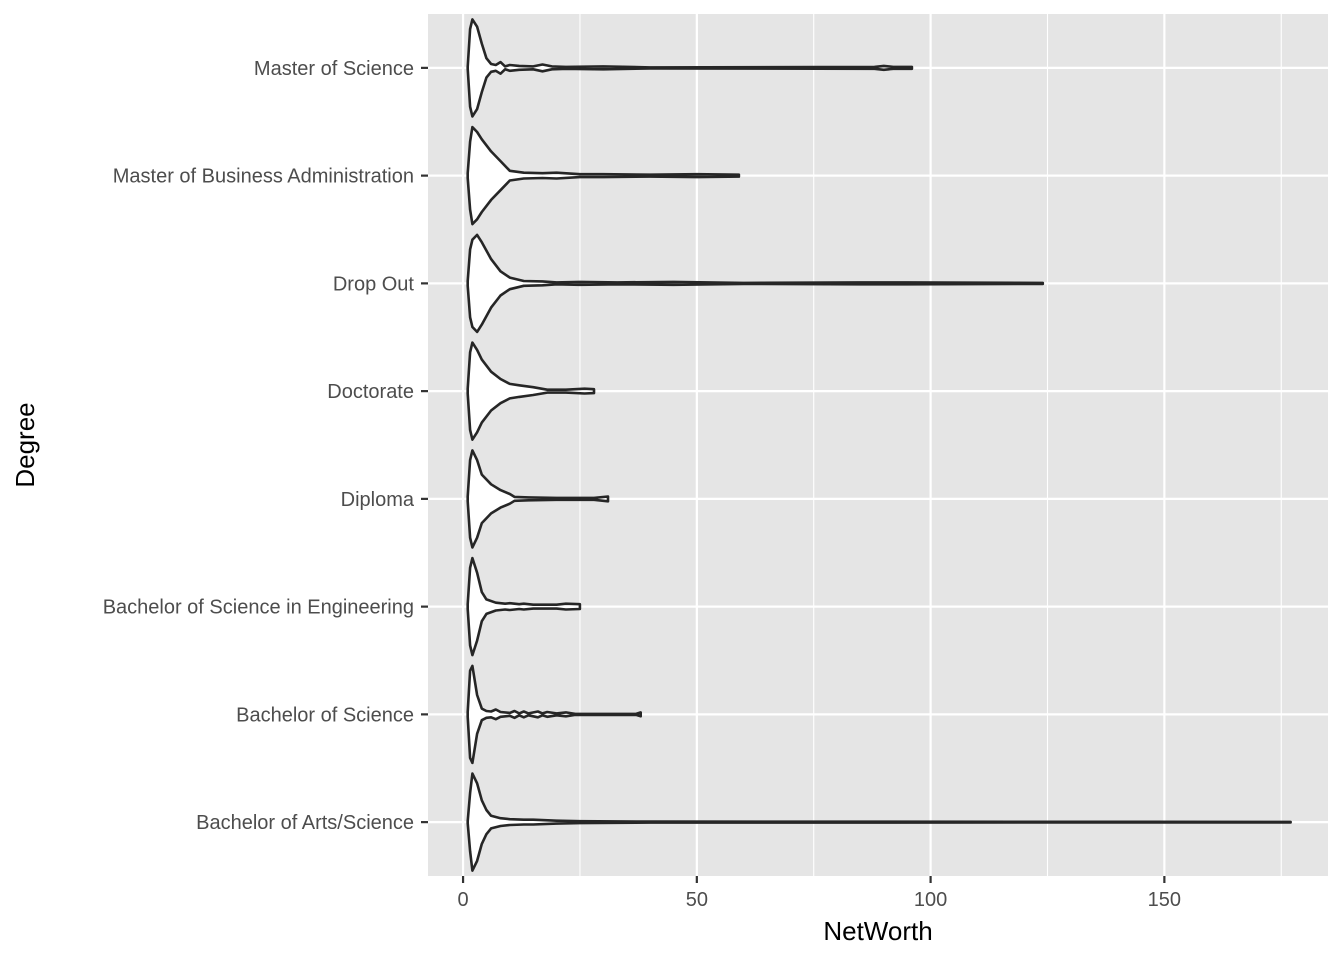 The height and width of the screenshot is (960, 1344). I want to click on violin-master-of-science, so click(690, 68).